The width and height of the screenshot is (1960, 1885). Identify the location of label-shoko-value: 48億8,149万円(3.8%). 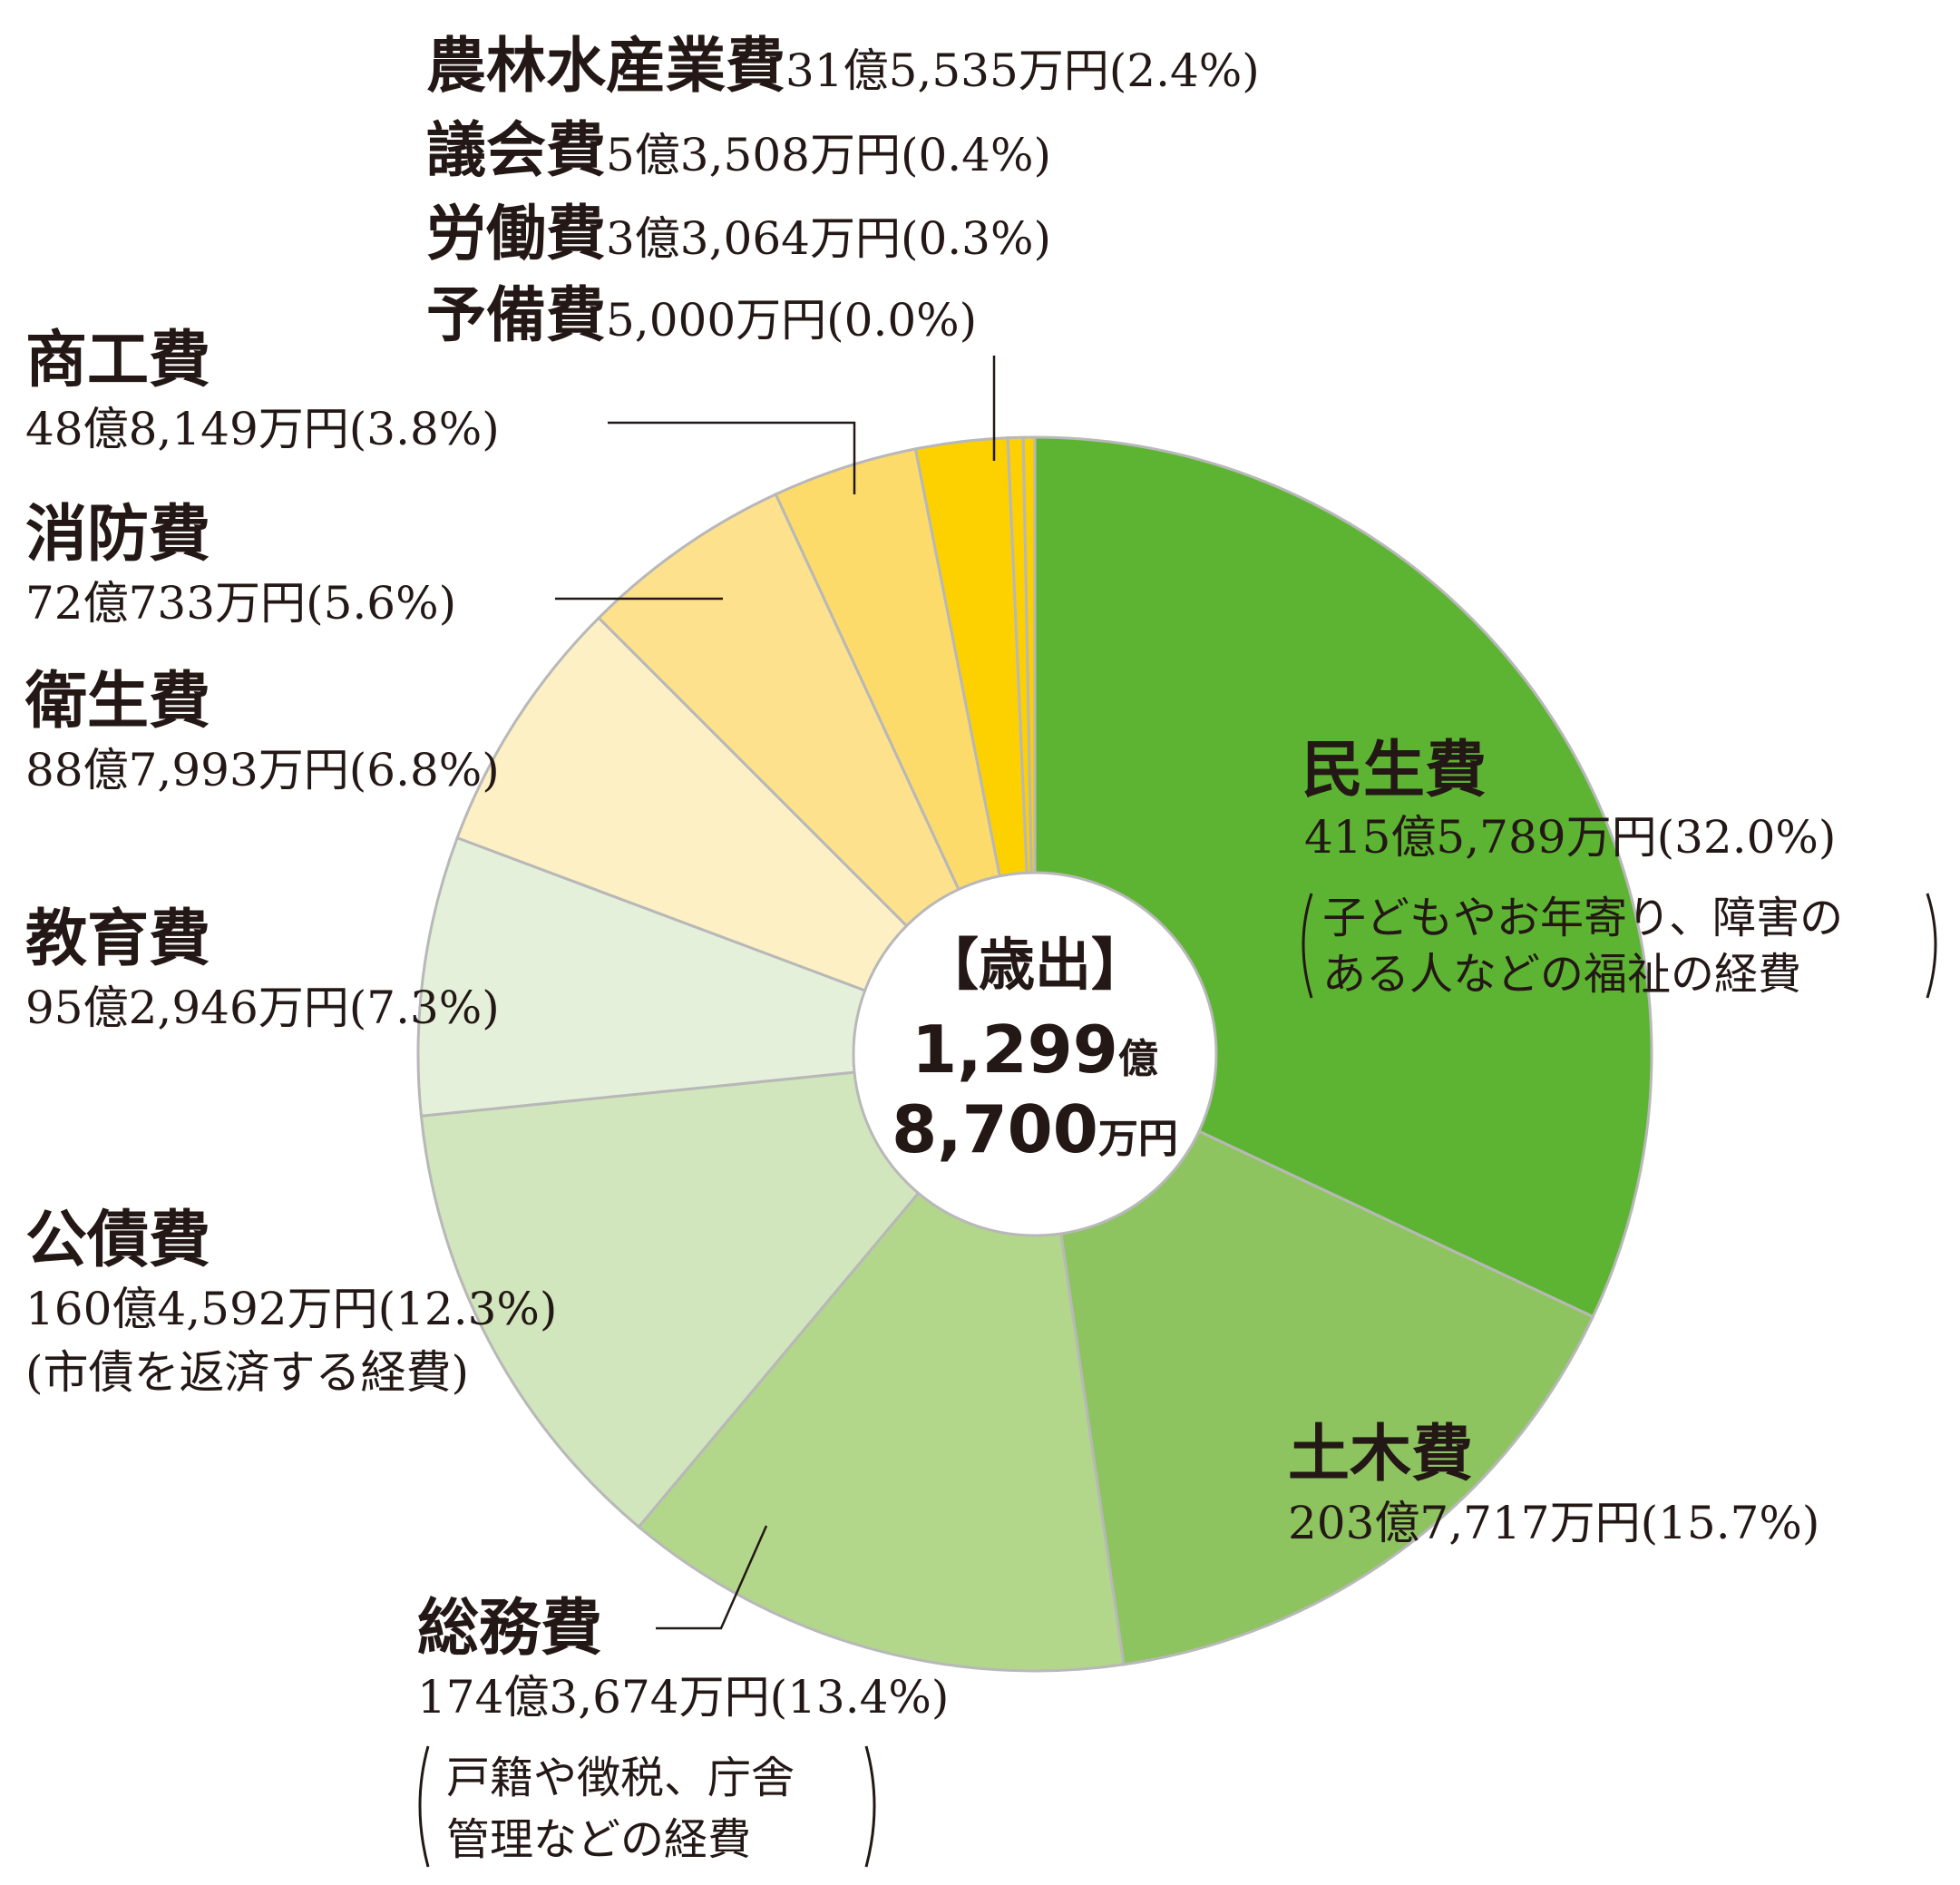
(262, 429).